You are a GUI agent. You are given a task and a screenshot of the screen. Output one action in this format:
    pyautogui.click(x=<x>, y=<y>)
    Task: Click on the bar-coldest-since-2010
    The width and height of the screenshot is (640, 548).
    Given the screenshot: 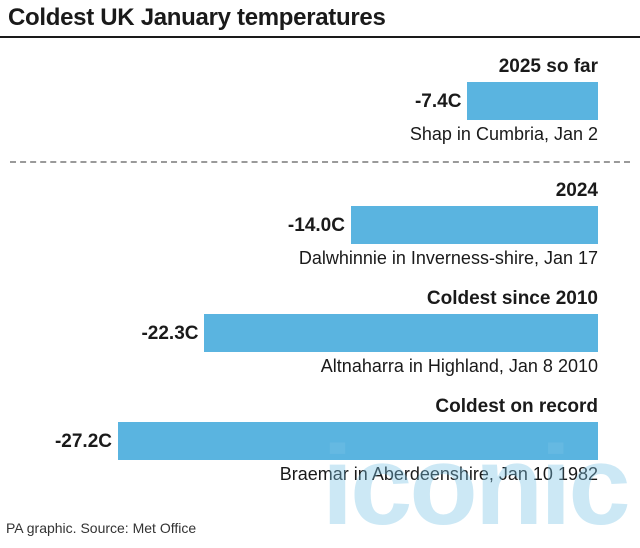 What is the action you would take?
    pyautogui.click(x=401, y=333)
    